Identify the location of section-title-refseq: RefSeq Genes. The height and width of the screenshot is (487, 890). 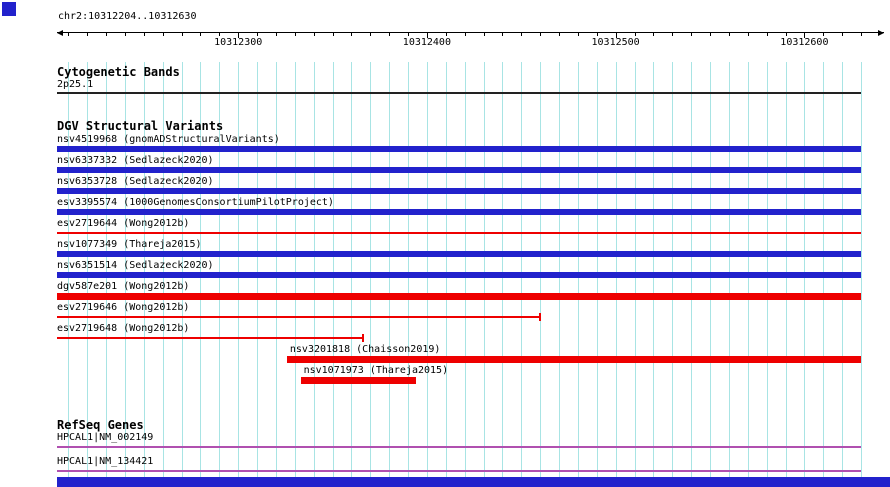
(100, 425).